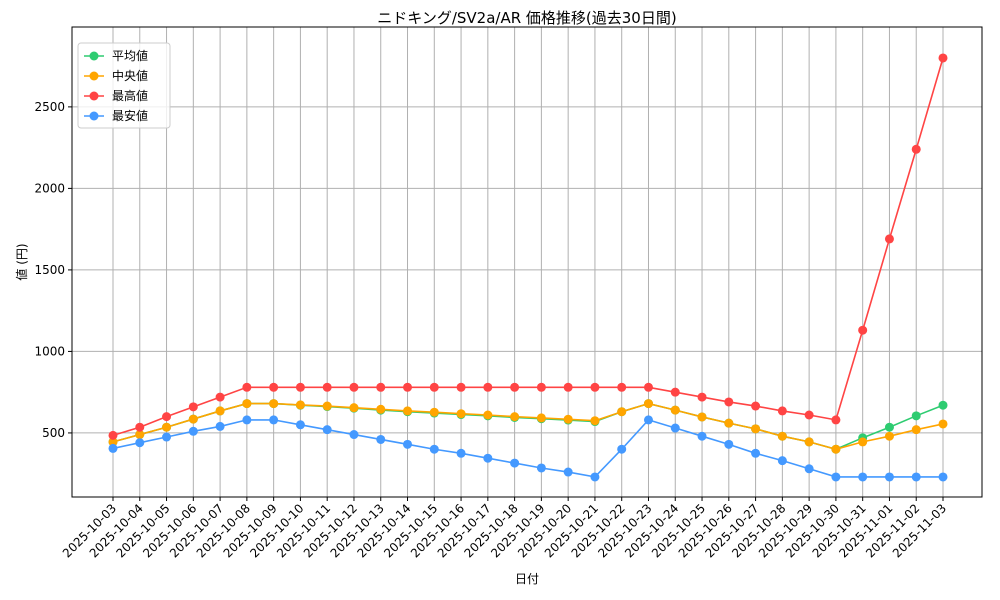 Image resolution: width=1000 pixels, height=600 pixels. I want to click on y-axis: 500 1000 1500 2000 2500, so click(53, 270).